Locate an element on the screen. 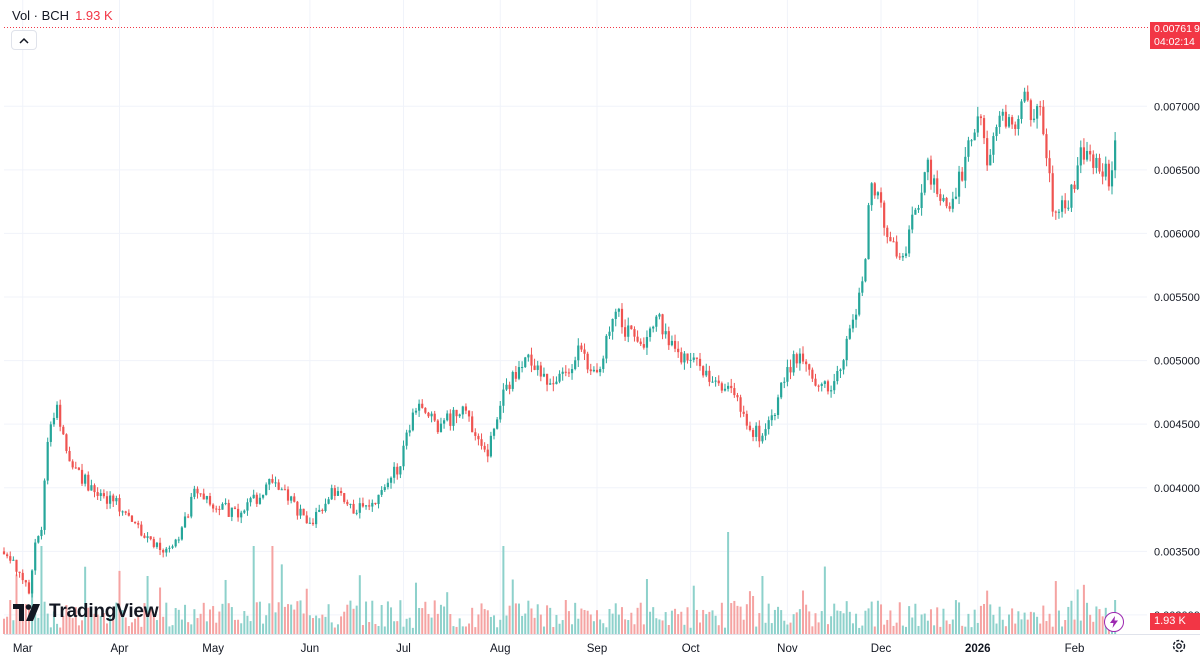 Image resolution: width=1200 pixels, height=658 pixels. settings-gear-icon is located at coordinates (1179, 646).